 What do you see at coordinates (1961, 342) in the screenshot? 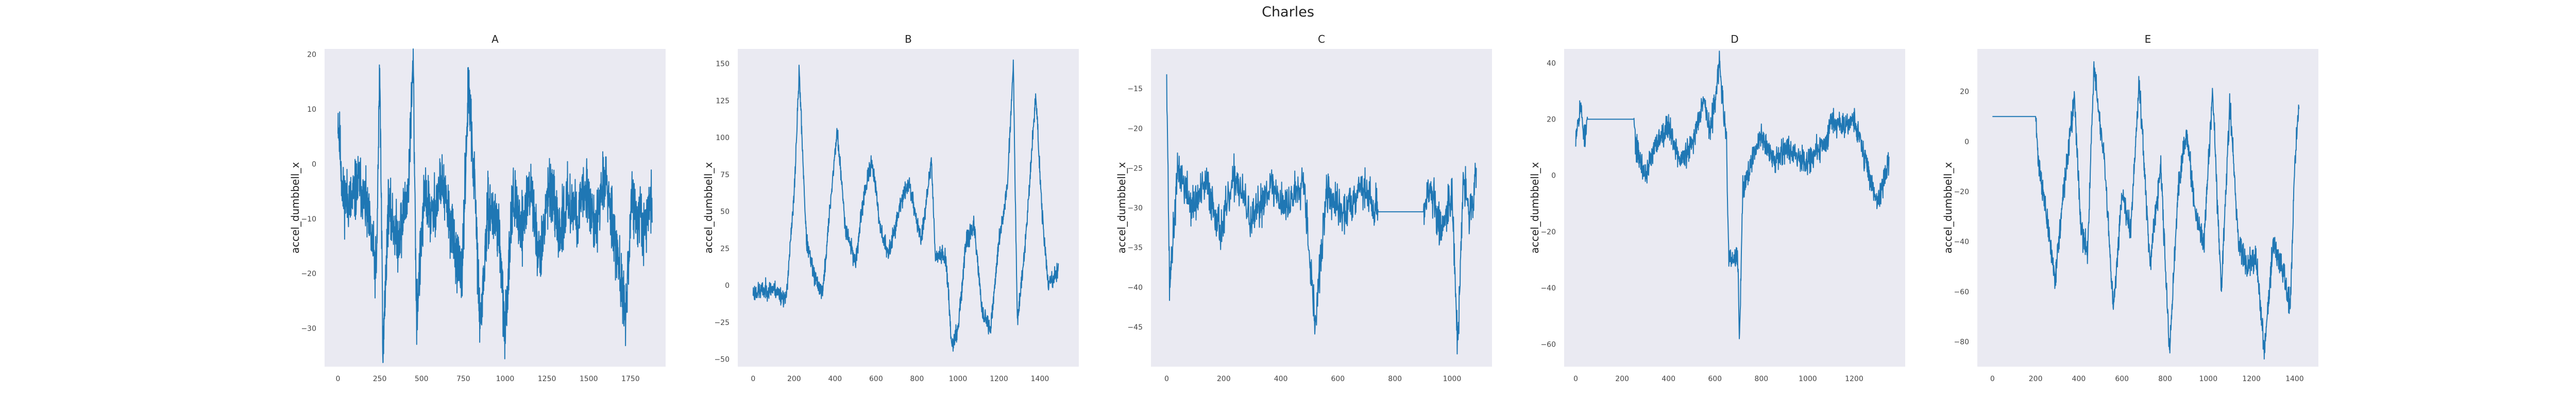
I see `y-tick-label: −80` at bounding box center [1961, 342].